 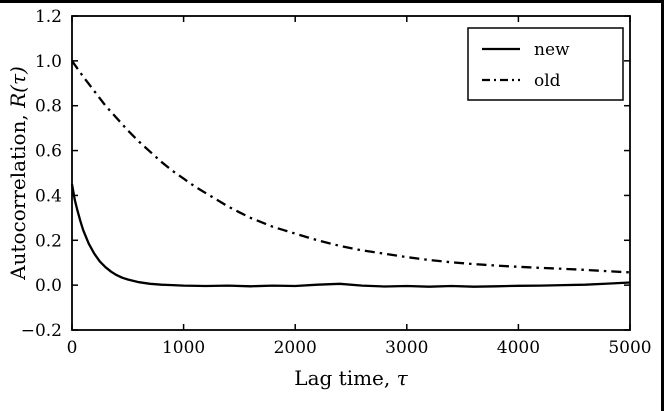 I want to click on x-tick-label: 4000, so click(x=518, y=348).